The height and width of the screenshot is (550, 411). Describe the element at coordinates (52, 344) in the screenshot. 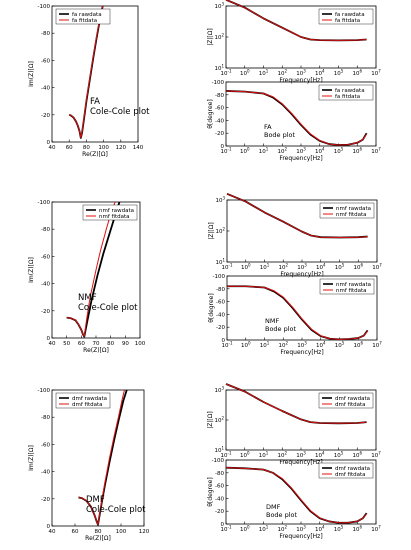

I see `x-tick-label: 40` at that location.